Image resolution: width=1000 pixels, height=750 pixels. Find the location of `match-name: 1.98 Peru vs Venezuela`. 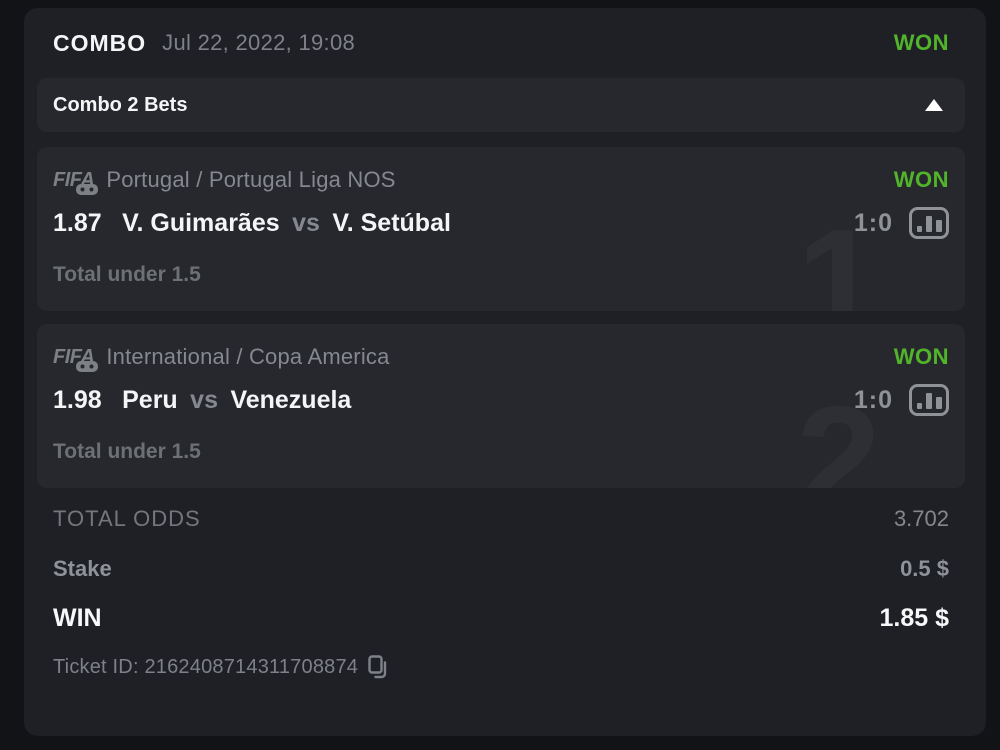

match-name: 1.98 Peru vs Venezuela is located at coordinates (202, 400).